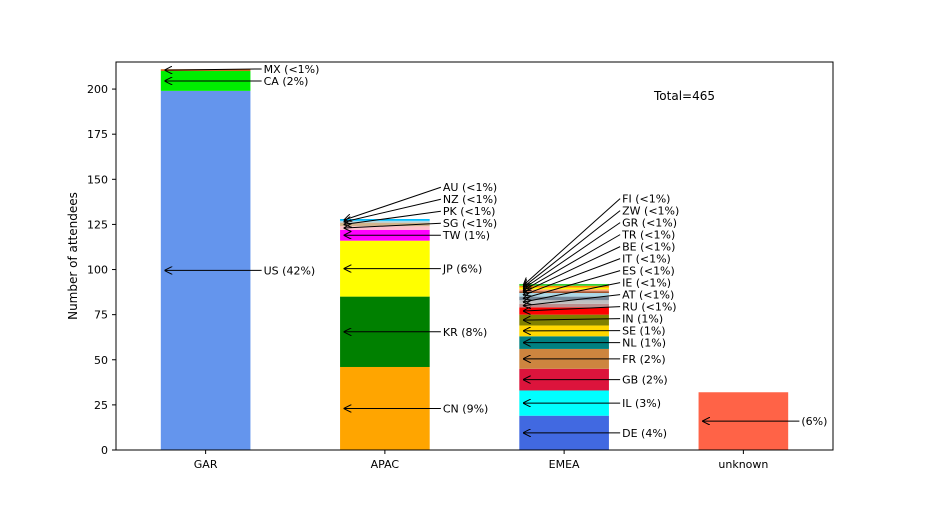 The height and width of the screenshot is (508, 929). What do you see at coordinates (470, 199) in the screenshot?
I see `segment-label: NZ (<1%)` at bounding box center [470, 199].